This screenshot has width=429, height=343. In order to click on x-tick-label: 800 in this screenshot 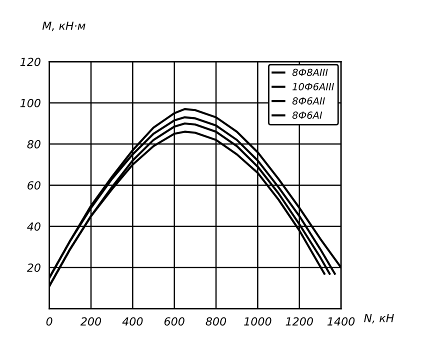, I will do `click(216, 321)`.